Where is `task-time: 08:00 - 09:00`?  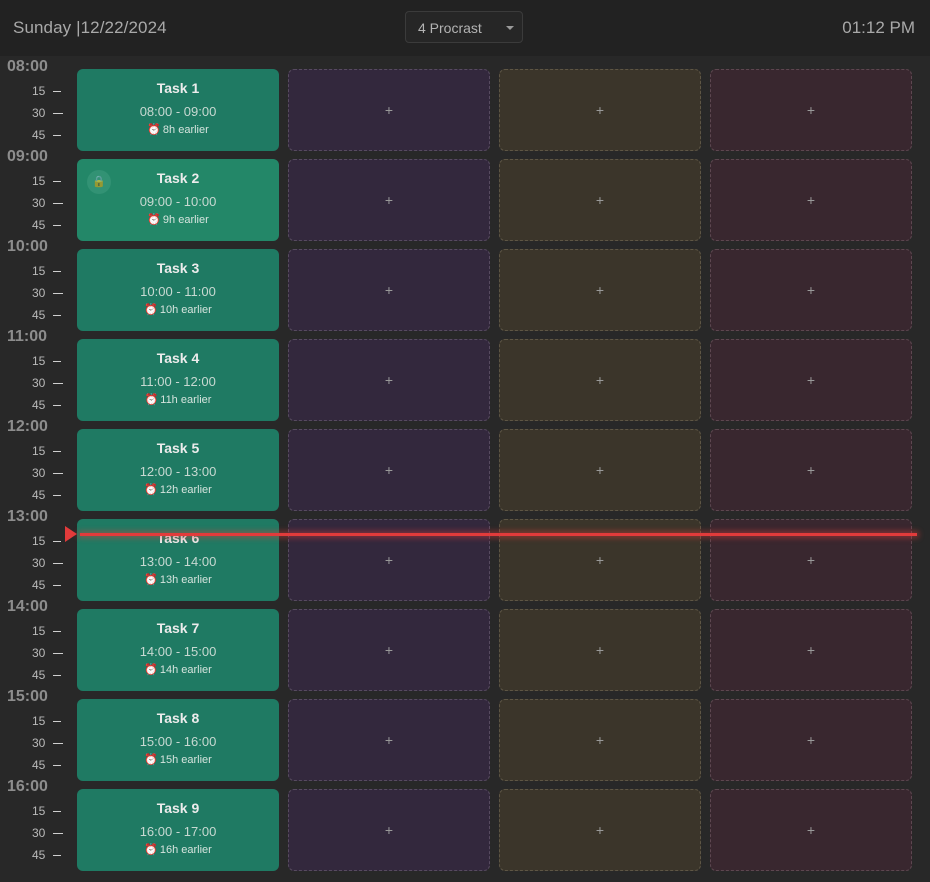 task-time: 08:00 - 09:00 is located at coordinates (178, 111).